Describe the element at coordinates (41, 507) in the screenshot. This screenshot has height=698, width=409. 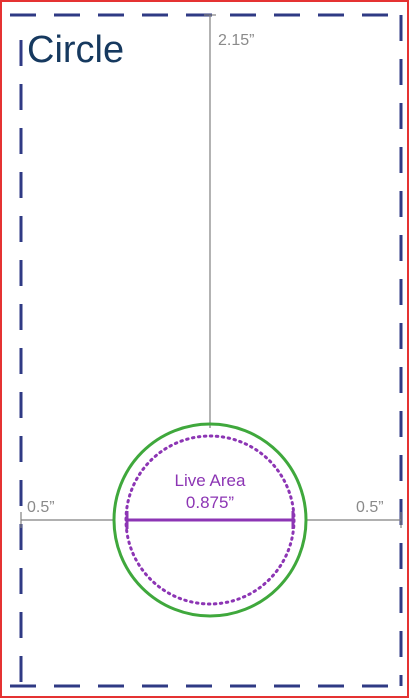
I see `left-margin-label: 0.5”` at that location.